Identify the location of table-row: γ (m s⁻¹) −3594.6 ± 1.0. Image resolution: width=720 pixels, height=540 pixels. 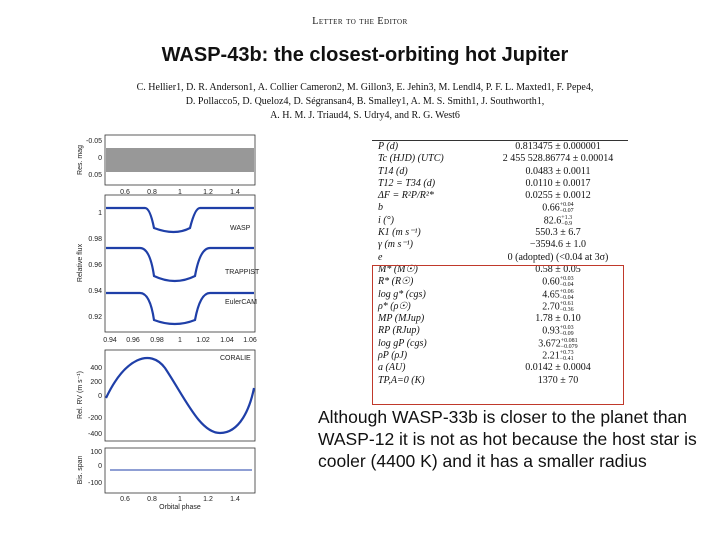
(500, 245).